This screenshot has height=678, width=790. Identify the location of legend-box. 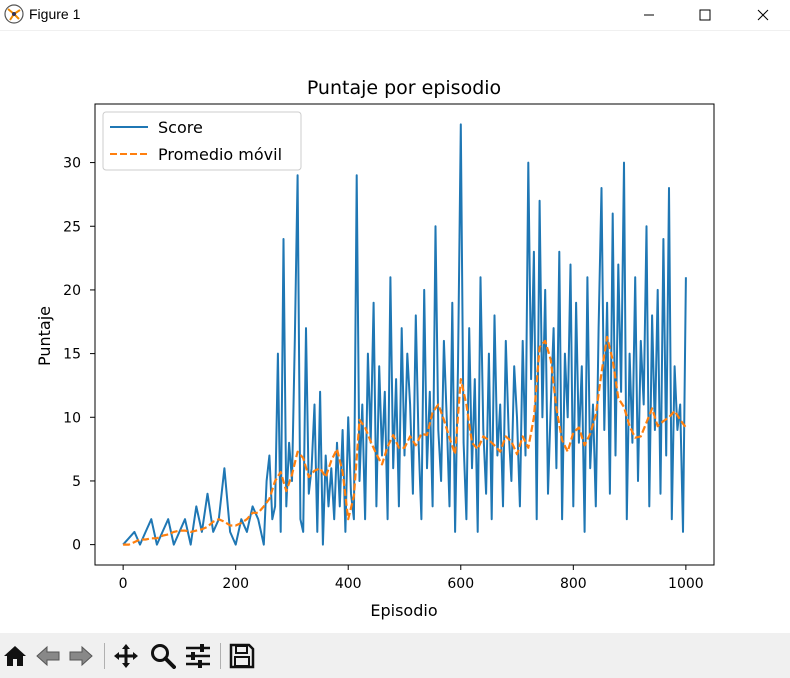
(202, 141).